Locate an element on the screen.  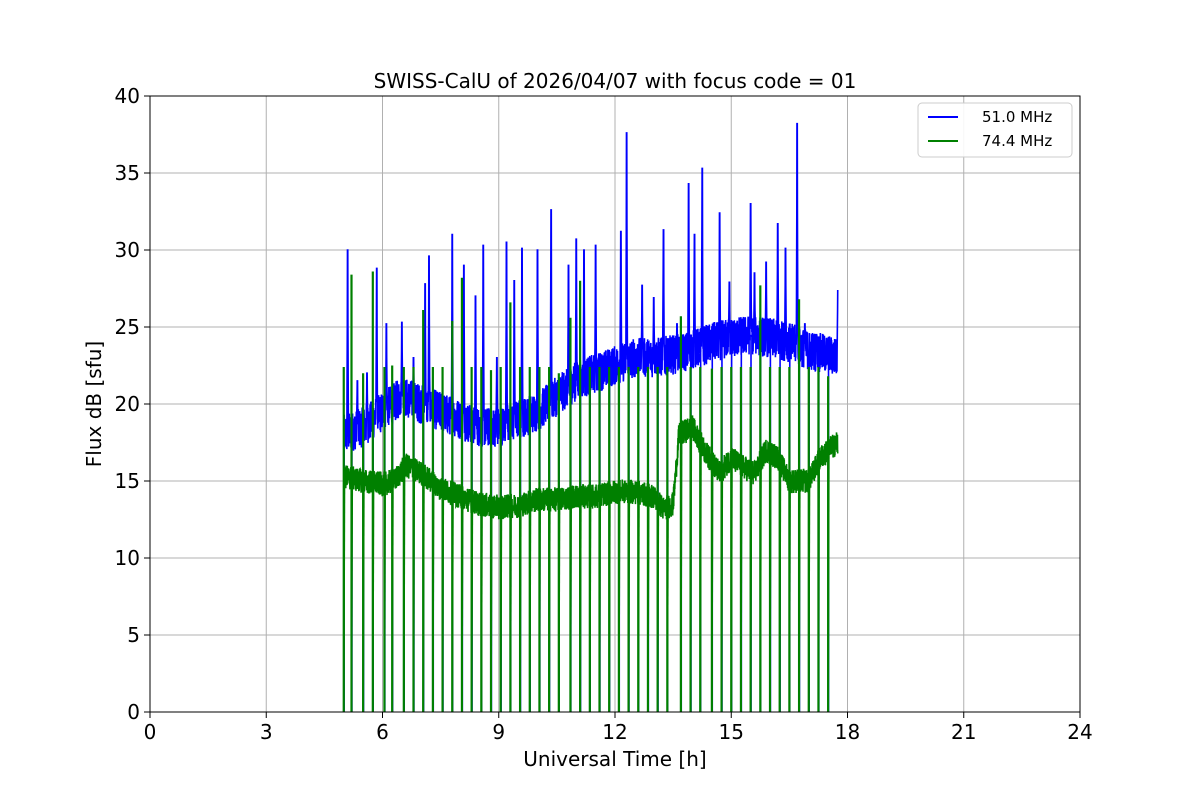
legend: 51.0 MHz 74.4 MHz is located at coordinates (995, 130).